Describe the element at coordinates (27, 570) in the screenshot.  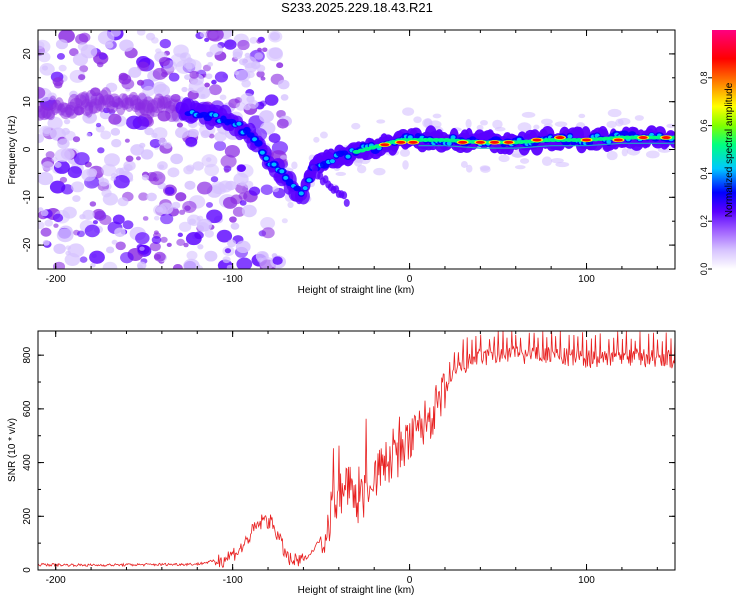
I see `snr-y-tick-label: 0` at that location.